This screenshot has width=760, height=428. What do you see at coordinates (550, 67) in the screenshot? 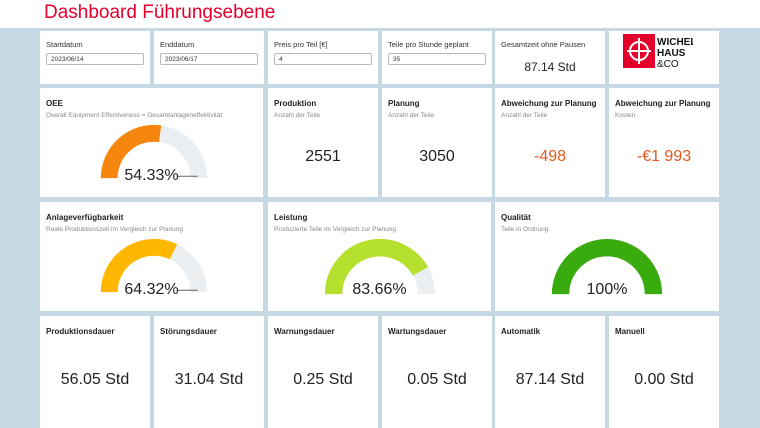
I see `total-time-value: 87.14 Std` at bounding box center [550, 67].